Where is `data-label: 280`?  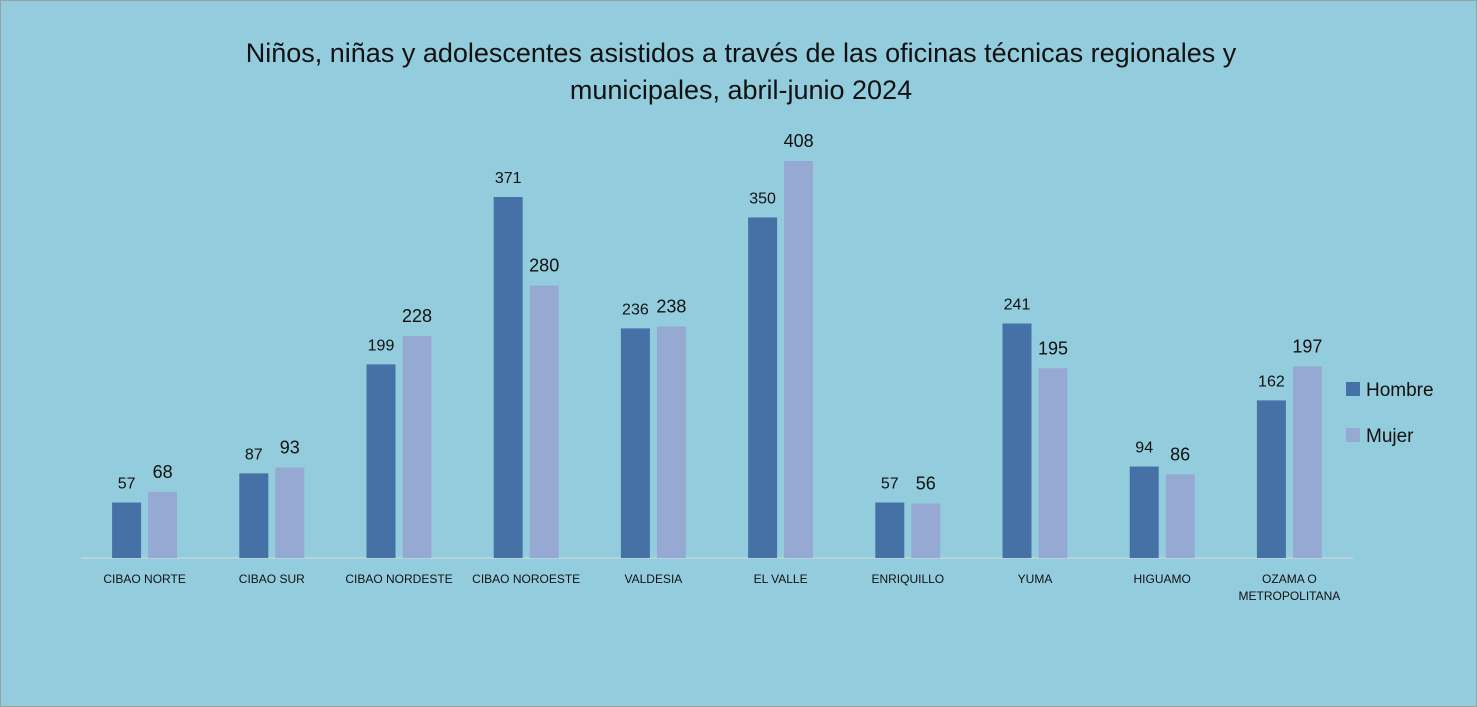
data-label: 280 is located at coordinates (544, 266).